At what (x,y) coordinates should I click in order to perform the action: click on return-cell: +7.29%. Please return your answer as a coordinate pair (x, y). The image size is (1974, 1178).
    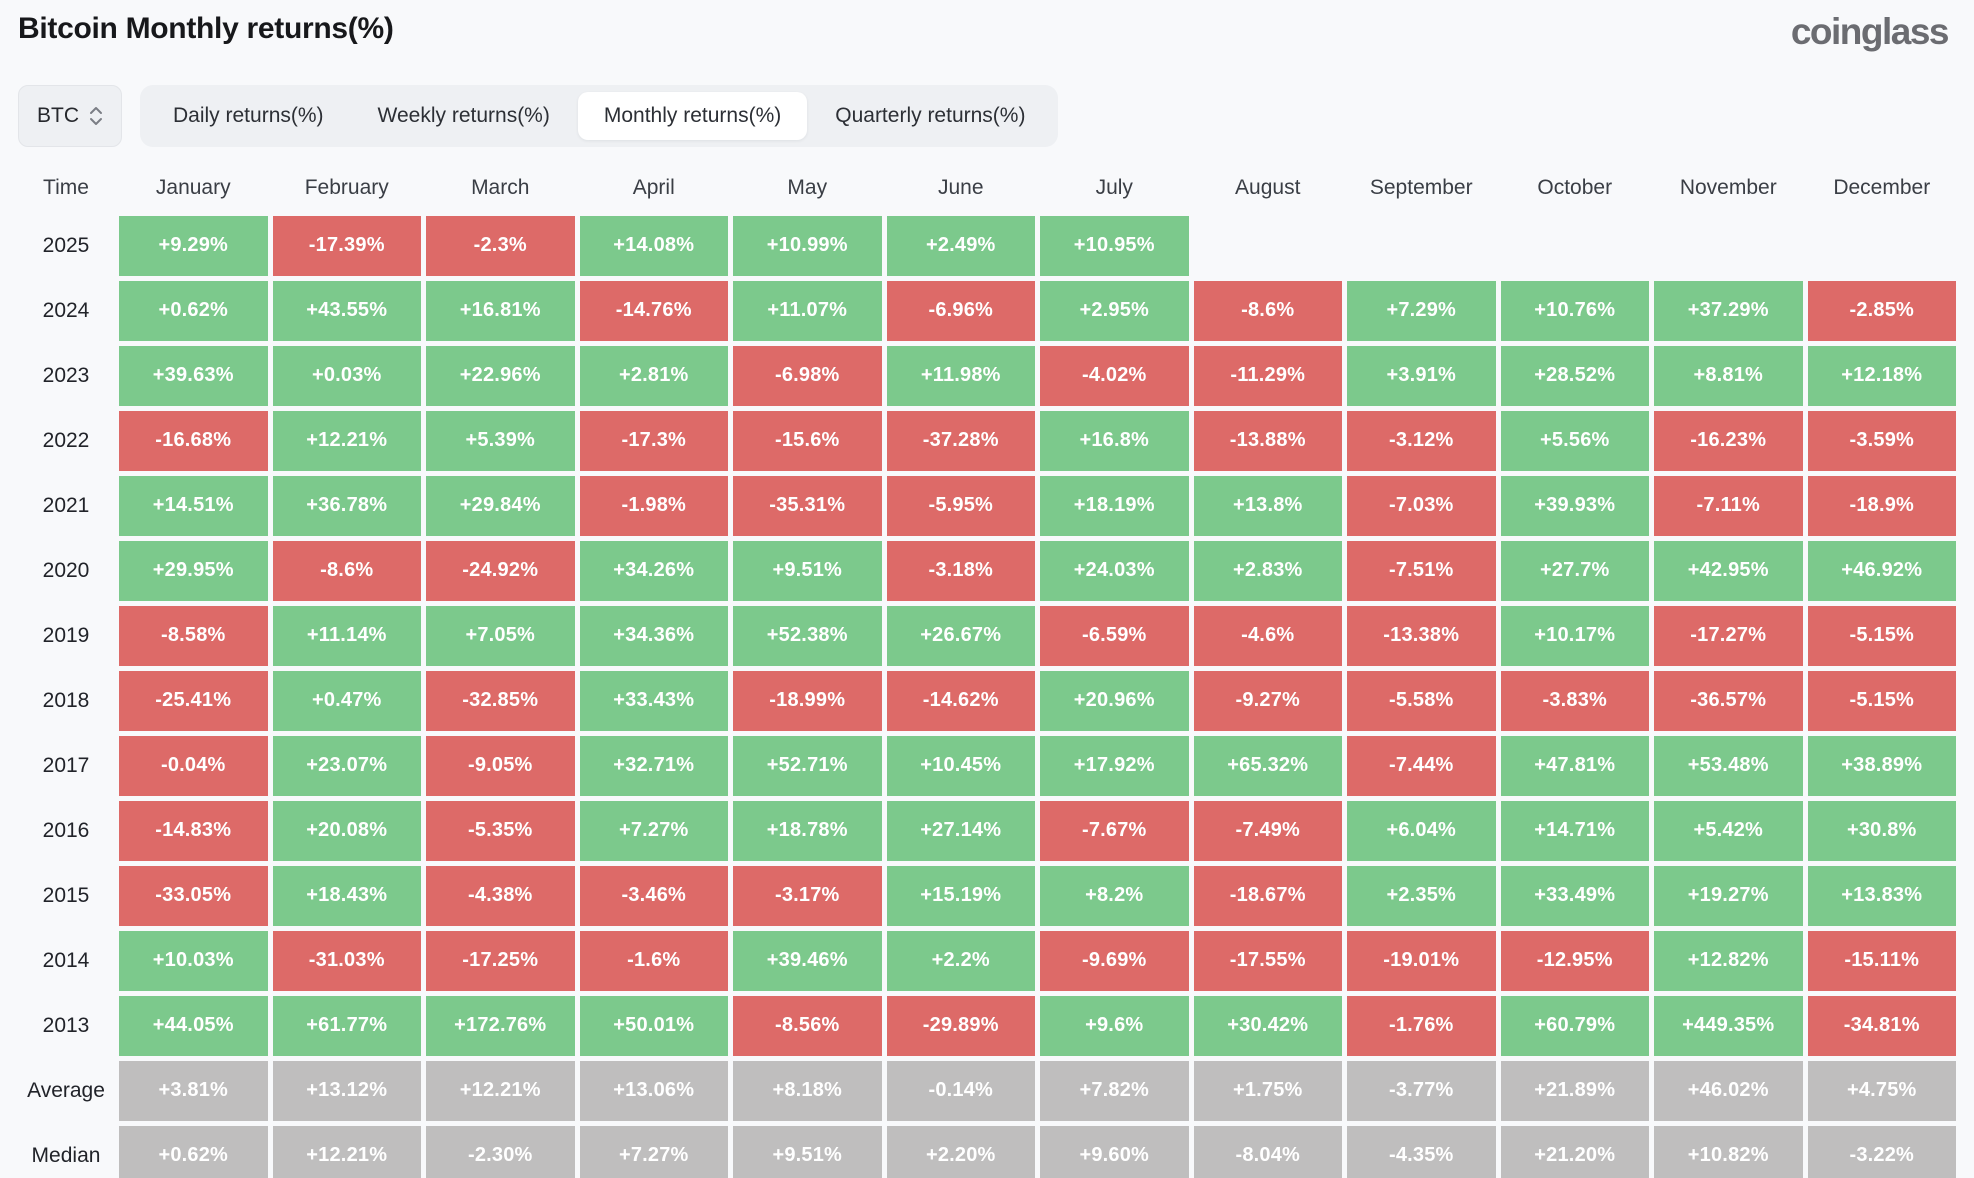
    Looking at the image, I should click on (1421, 310).